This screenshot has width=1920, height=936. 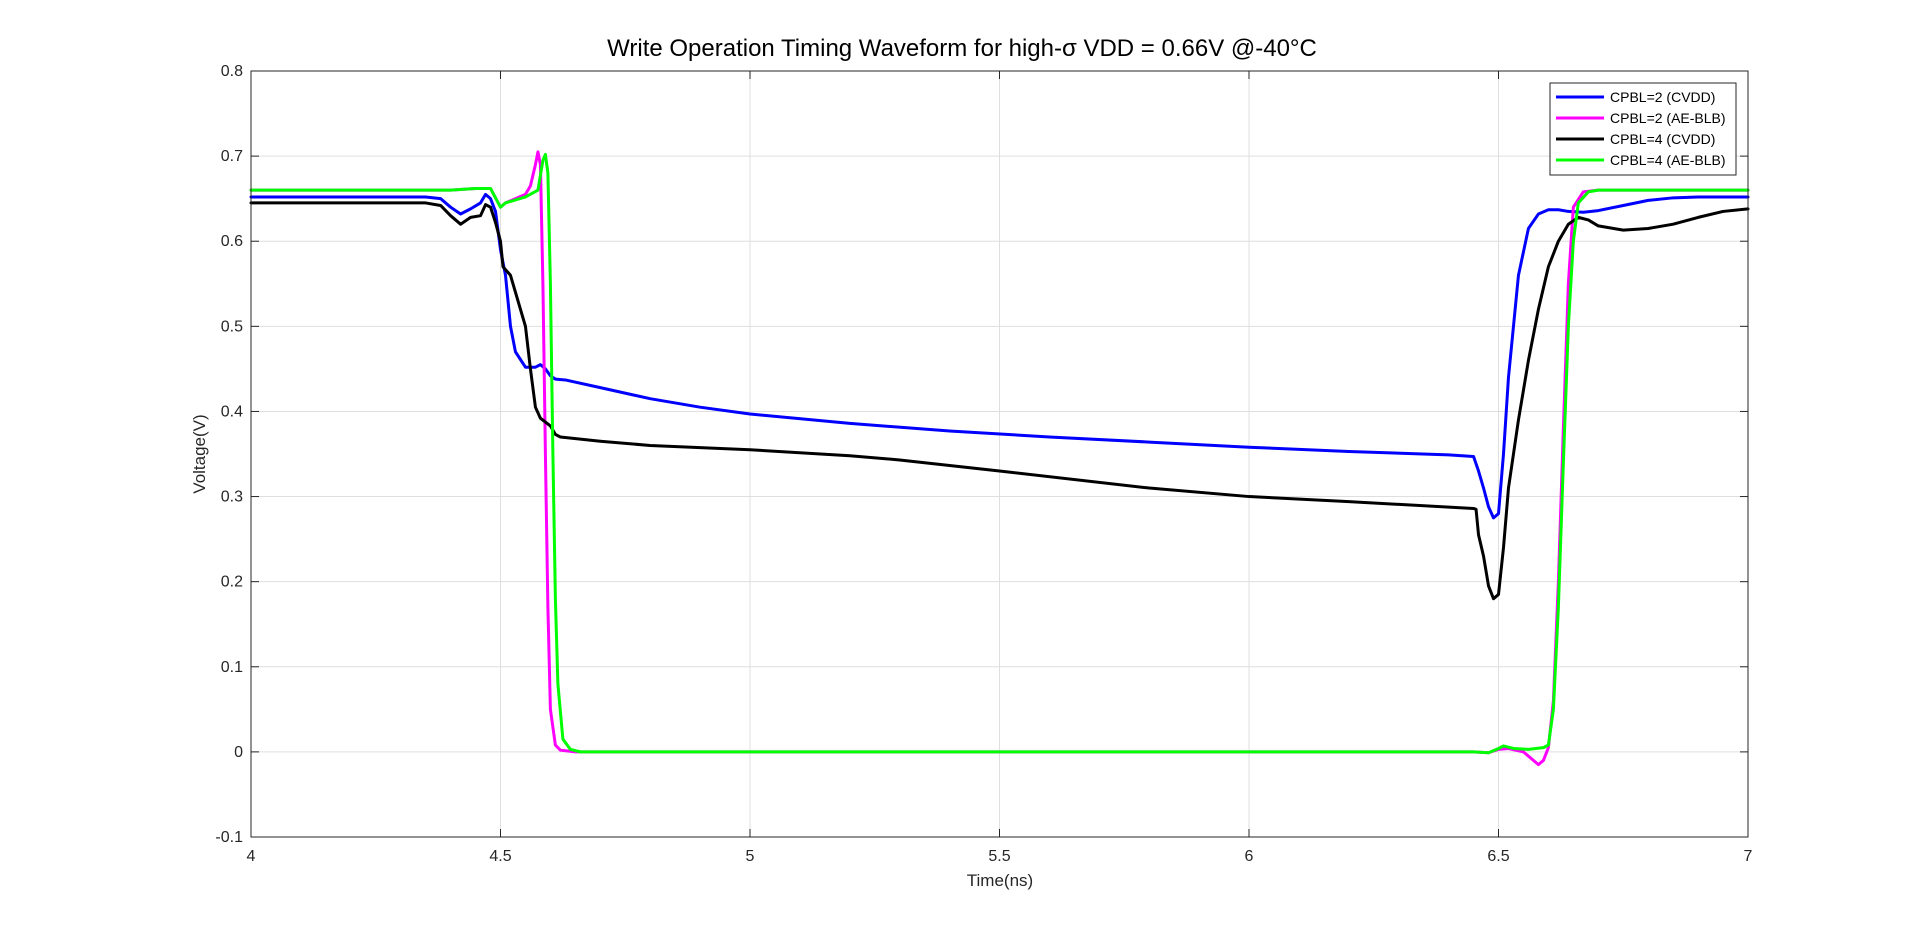 I want to click on y-tick-label: 0.3, so click(x=232, y=497).